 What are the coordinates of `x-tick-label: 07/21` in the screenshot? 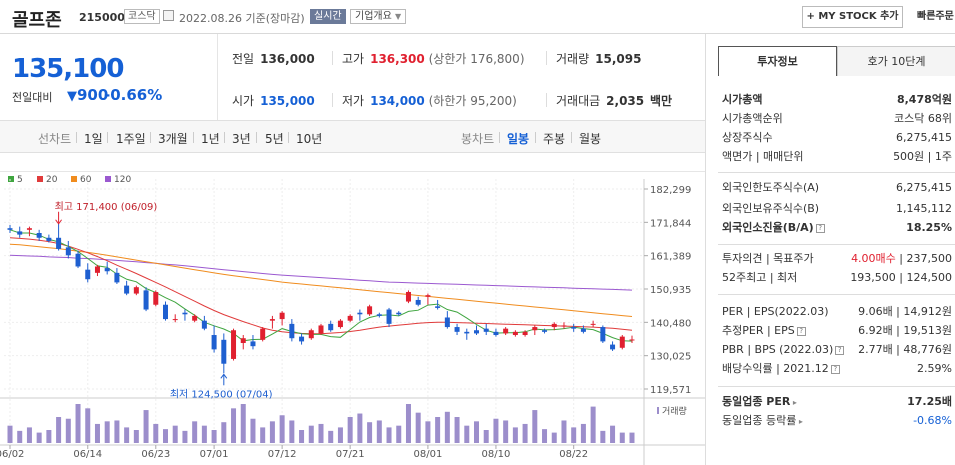 It's located at (350, 454).